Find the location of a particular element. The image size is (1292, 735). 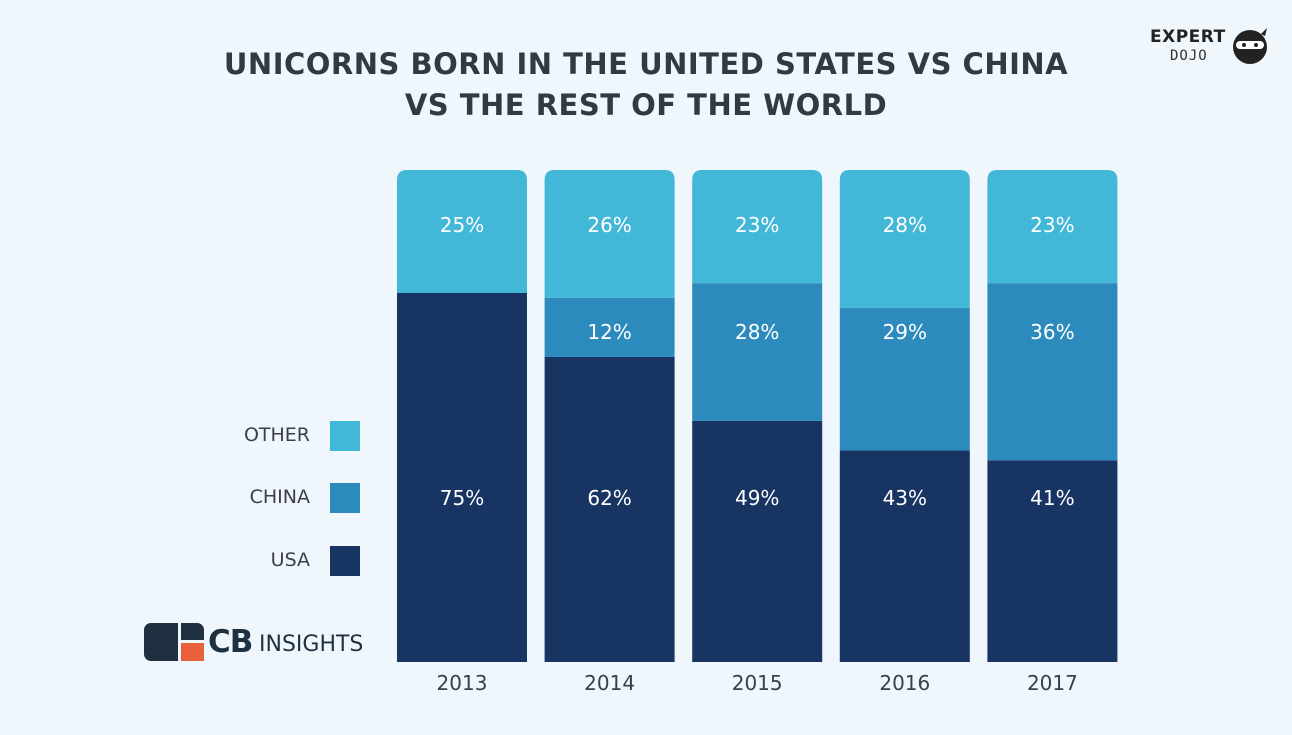

value-label-usa-2015: 49% is located at coordinates (757, 498).